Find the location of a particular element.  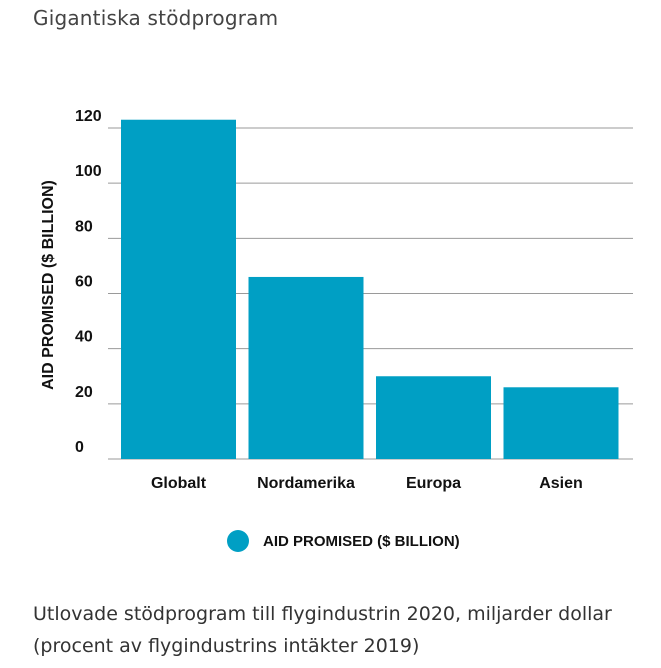

y-tick-label: 0 is located at coordinates (79, 447).